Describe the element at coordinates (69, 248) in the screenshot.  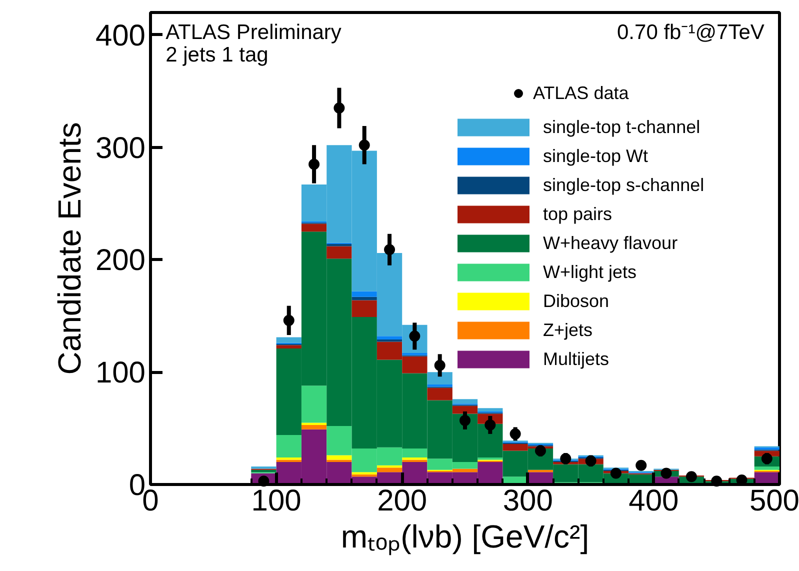
I see `y-axis-title: Candidate Events` at that location.